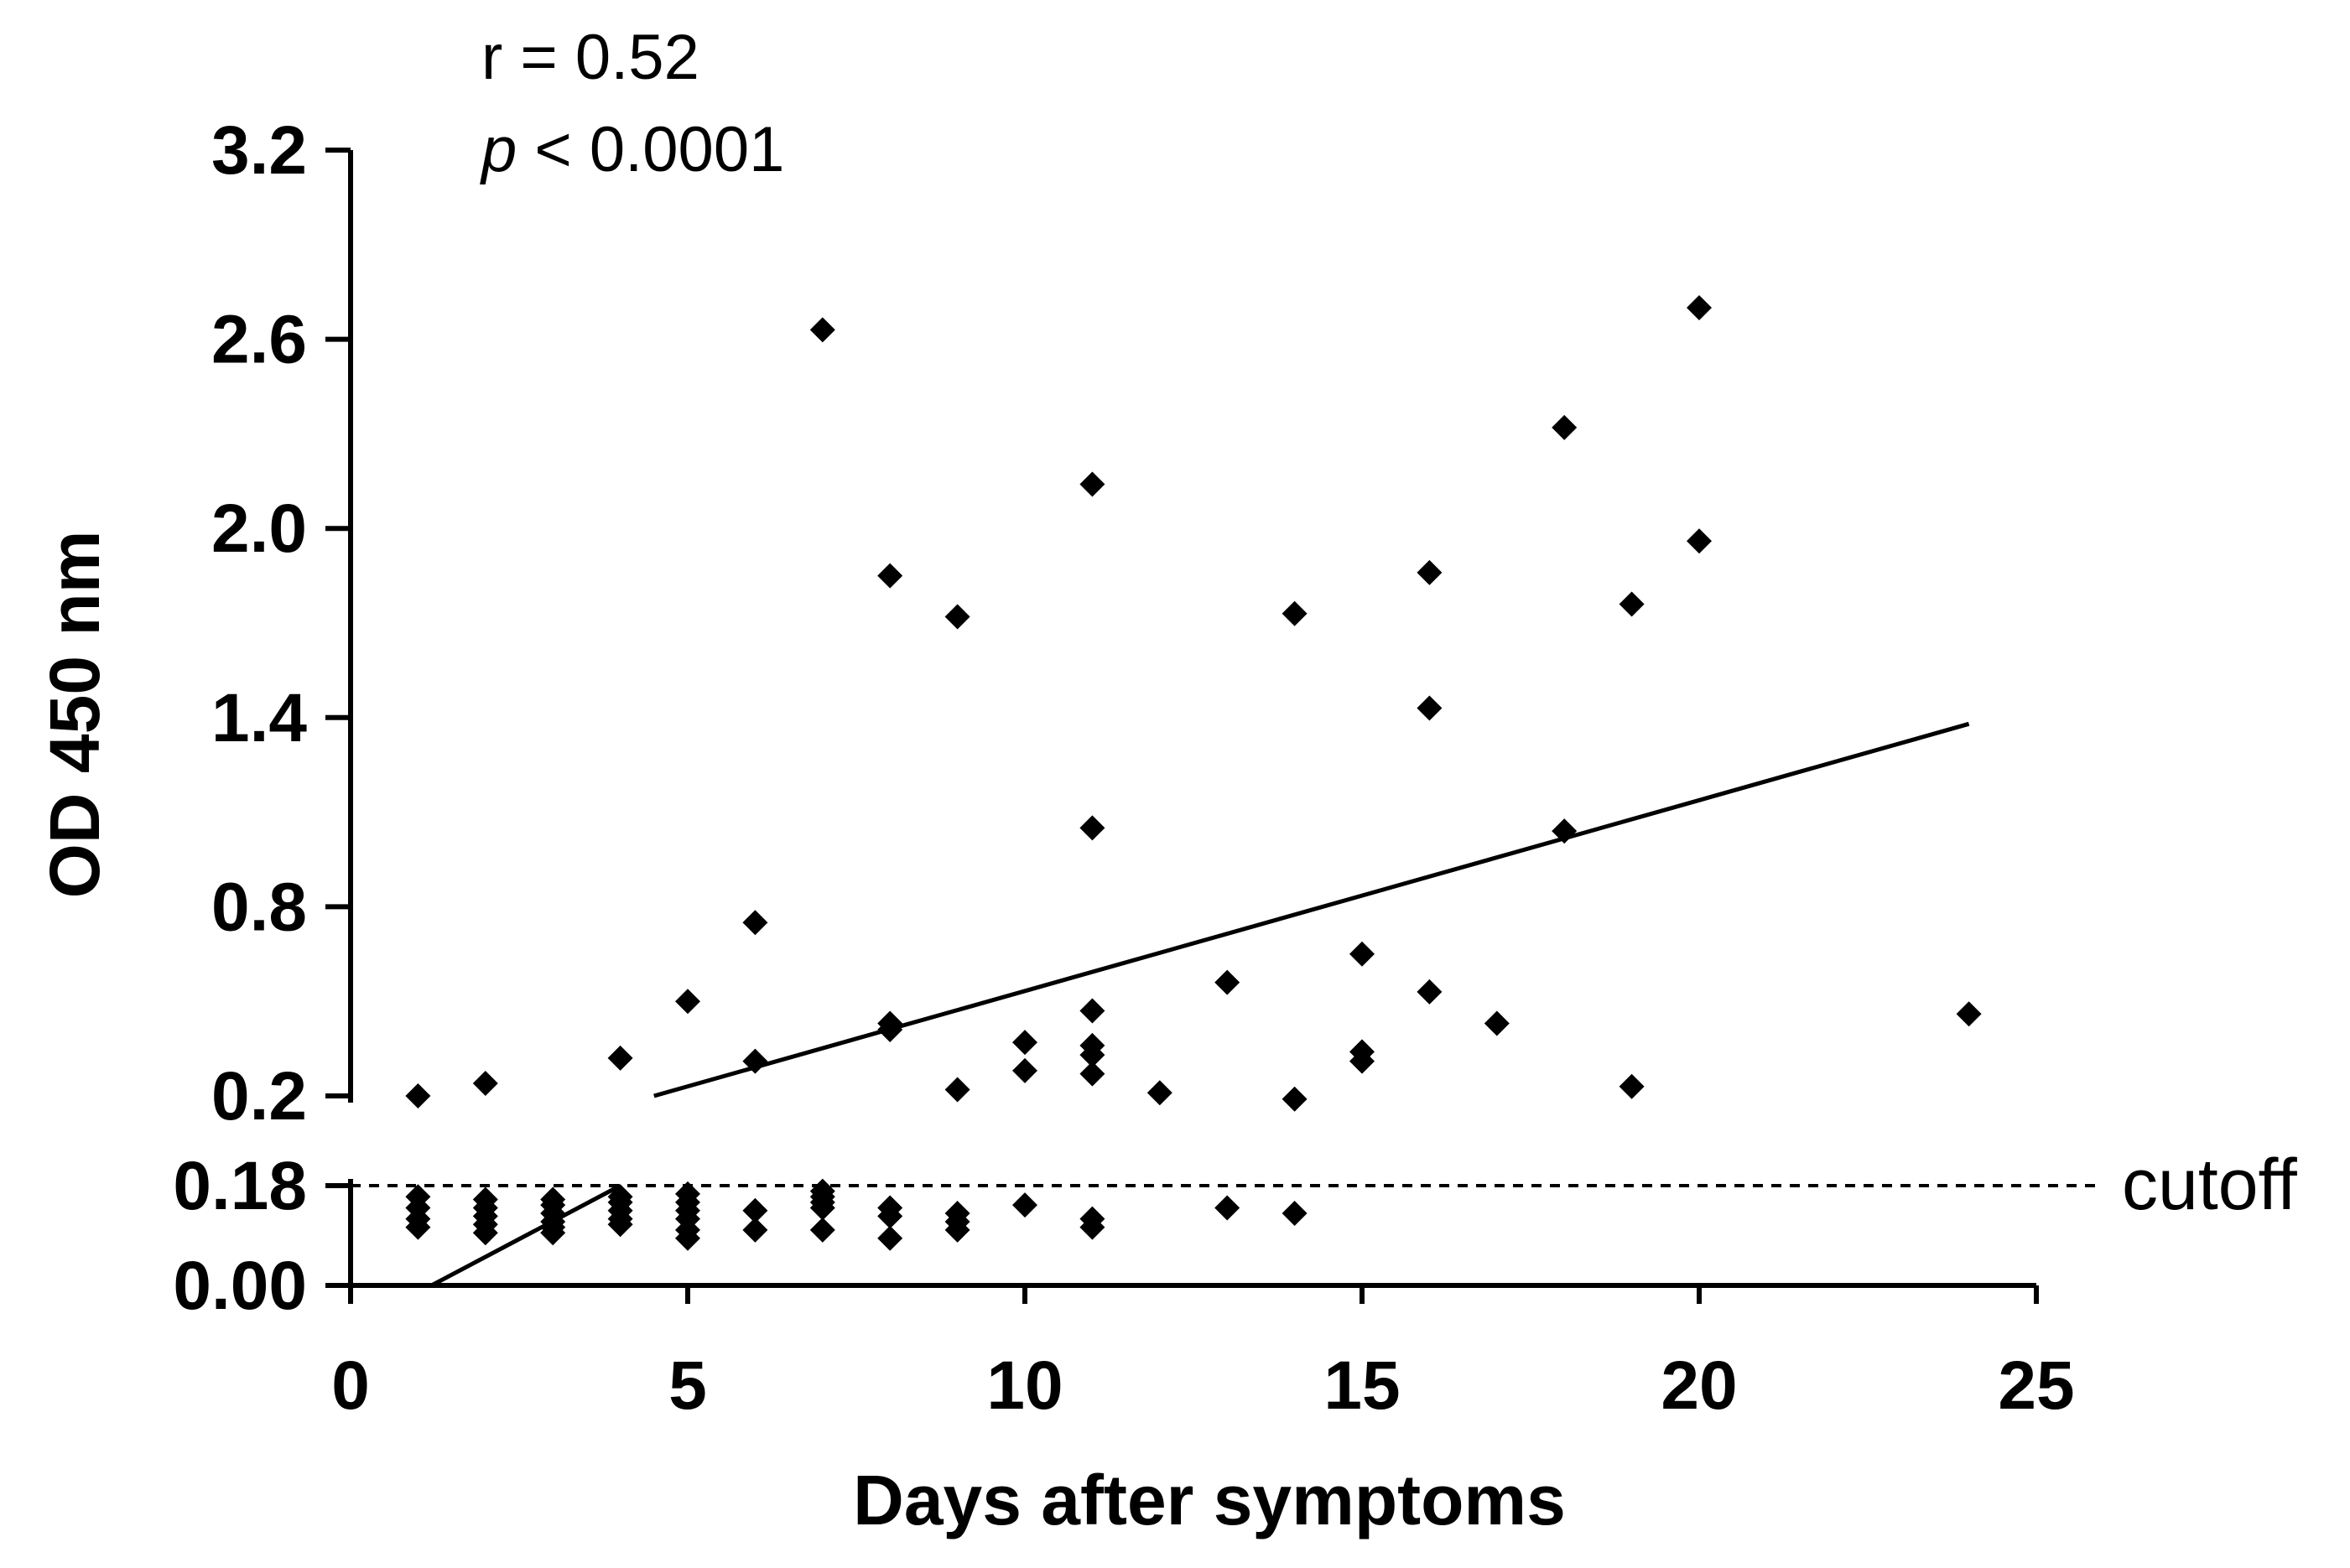  What do you see at coordinates (259, 150) in the screenshot?
I see `y-tick-label: 3.2` at bounding box center [259, 150].